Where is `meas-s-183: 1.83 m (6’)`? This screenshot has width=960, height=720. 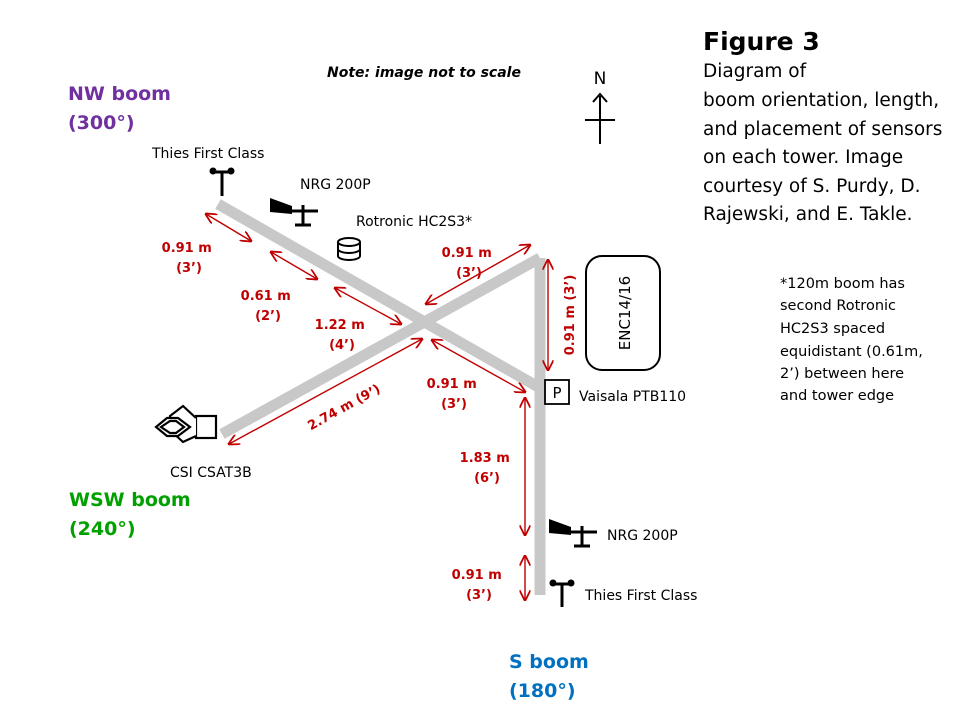
meas-s-183: 1.83 m (6’) is located at coordinates (487, 468).